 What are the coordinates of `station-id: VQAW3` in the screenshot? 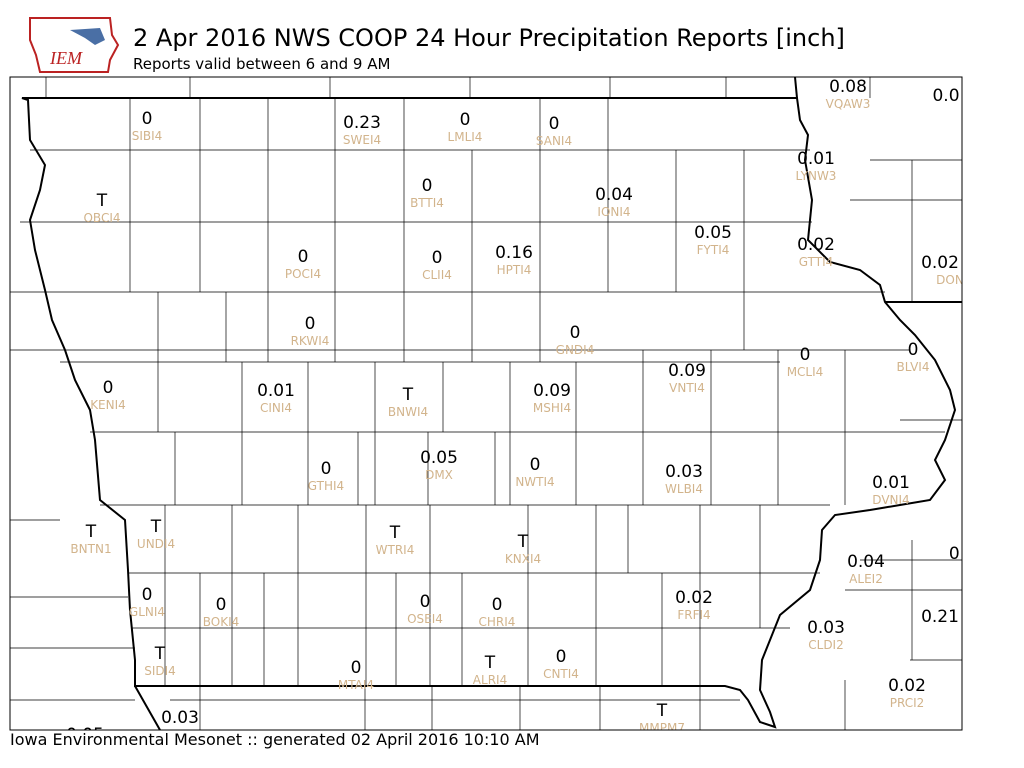 It's located at (848, 104).